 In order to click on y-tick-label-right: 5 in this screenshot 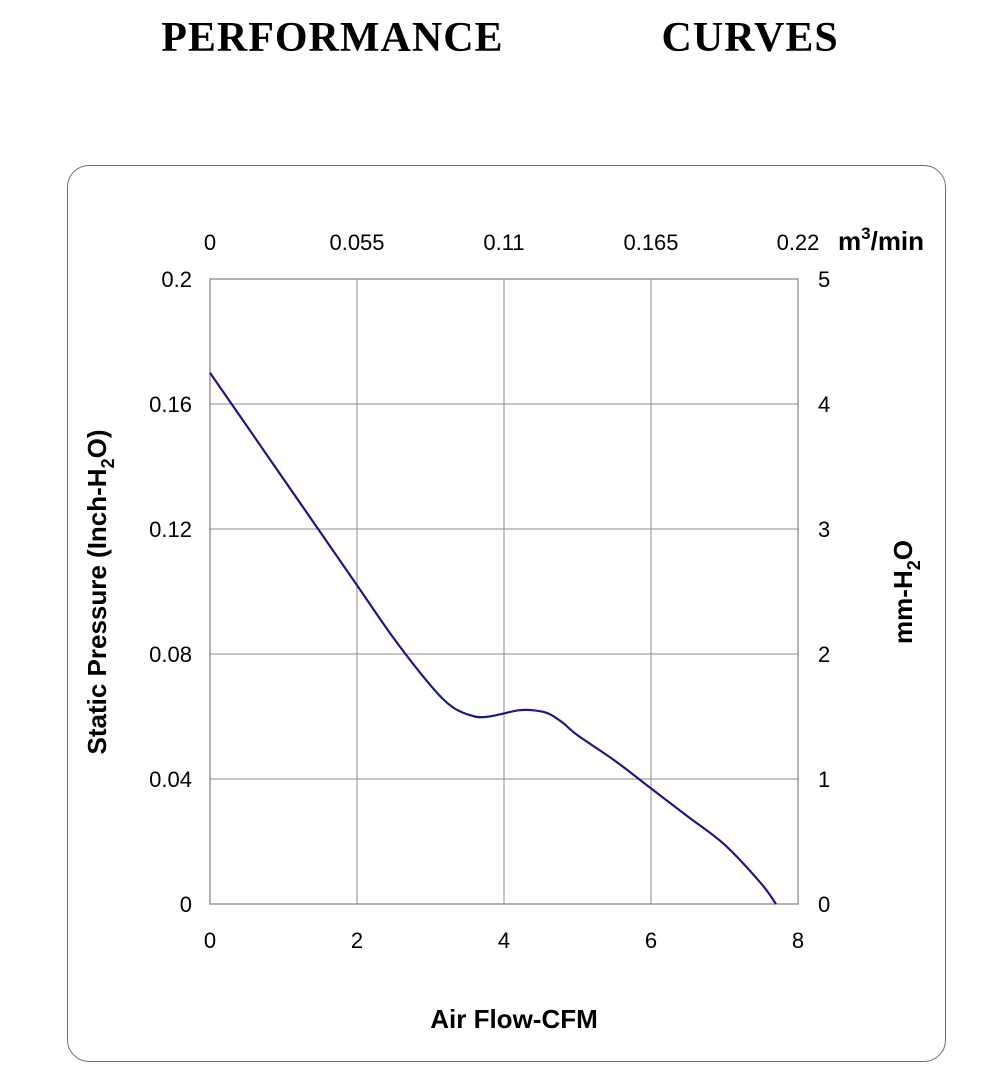, I will do `click(824, 279)`.